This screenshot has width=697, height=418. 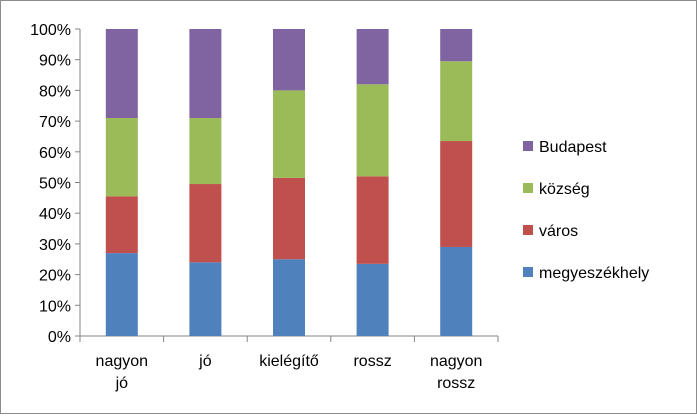 I want to click on legend-label: város, so click(x=558, y=231).